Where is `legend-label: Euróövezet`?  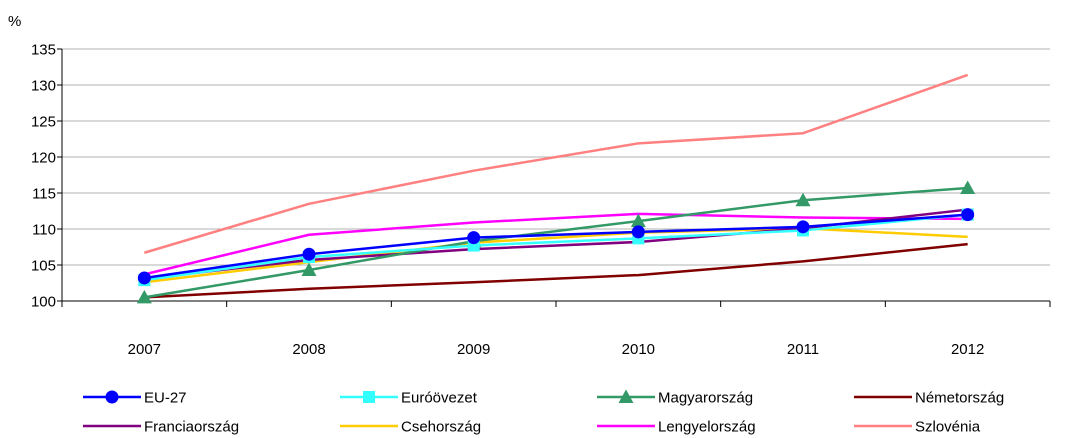
legend-label: Euróövezet is located at coordinates (439, 398).